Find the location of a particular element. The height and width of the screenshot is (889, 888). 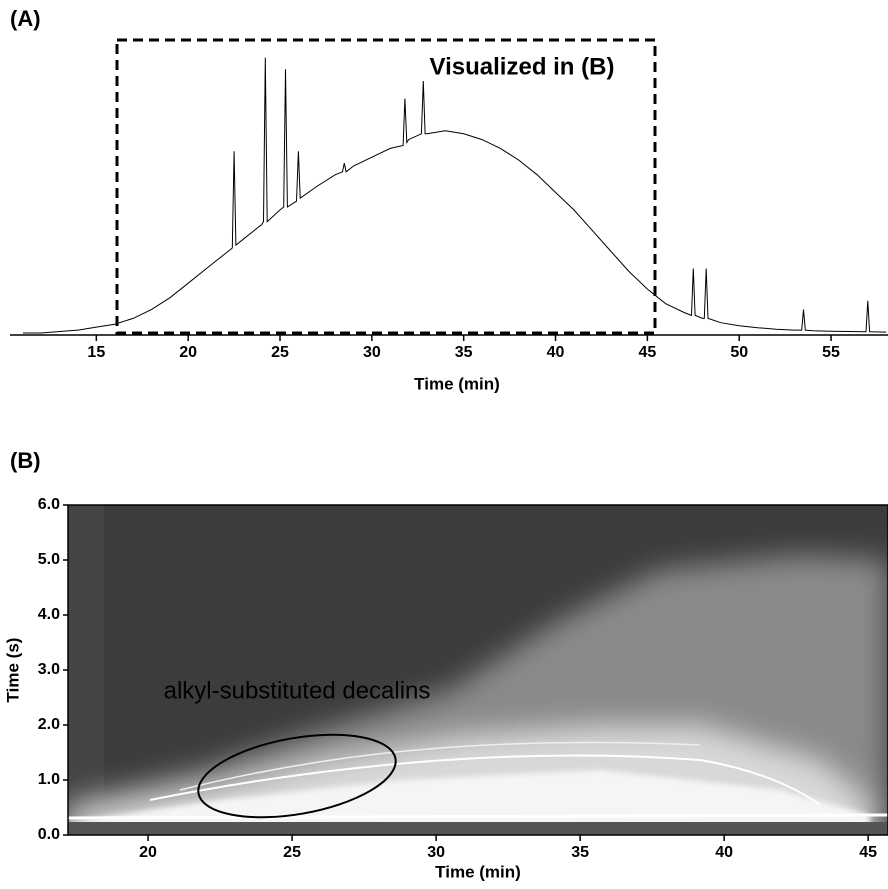

annotation: Visualized in (B) is located at coordinates (522, 66).